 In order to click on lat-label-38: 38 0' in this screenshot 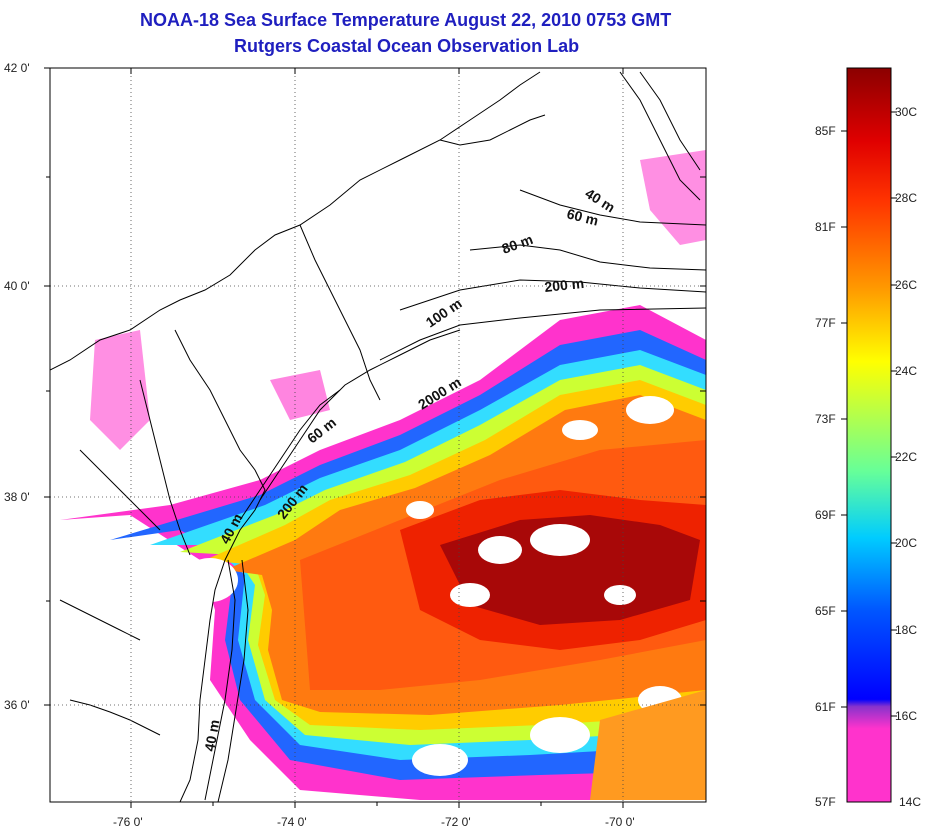, I will do `click(17, 497)`.